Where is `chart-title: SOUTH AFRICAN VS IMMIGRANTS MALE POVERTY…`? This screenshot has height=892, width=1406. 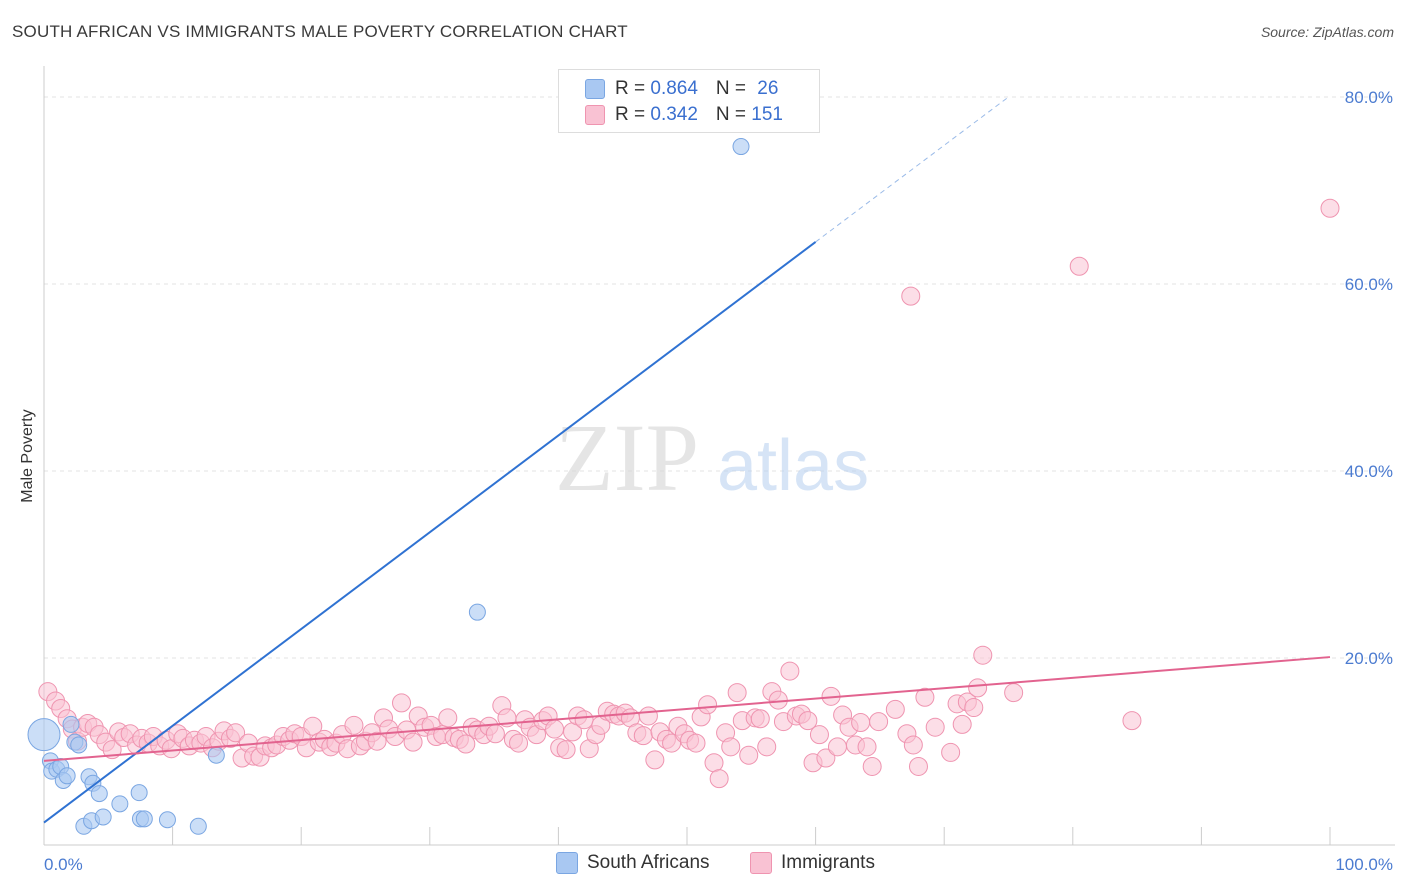 chart-title: SOUTH AFRICAN VS IMMIGRANTS MALE POVERTY… is located at coordinates (320, 31).